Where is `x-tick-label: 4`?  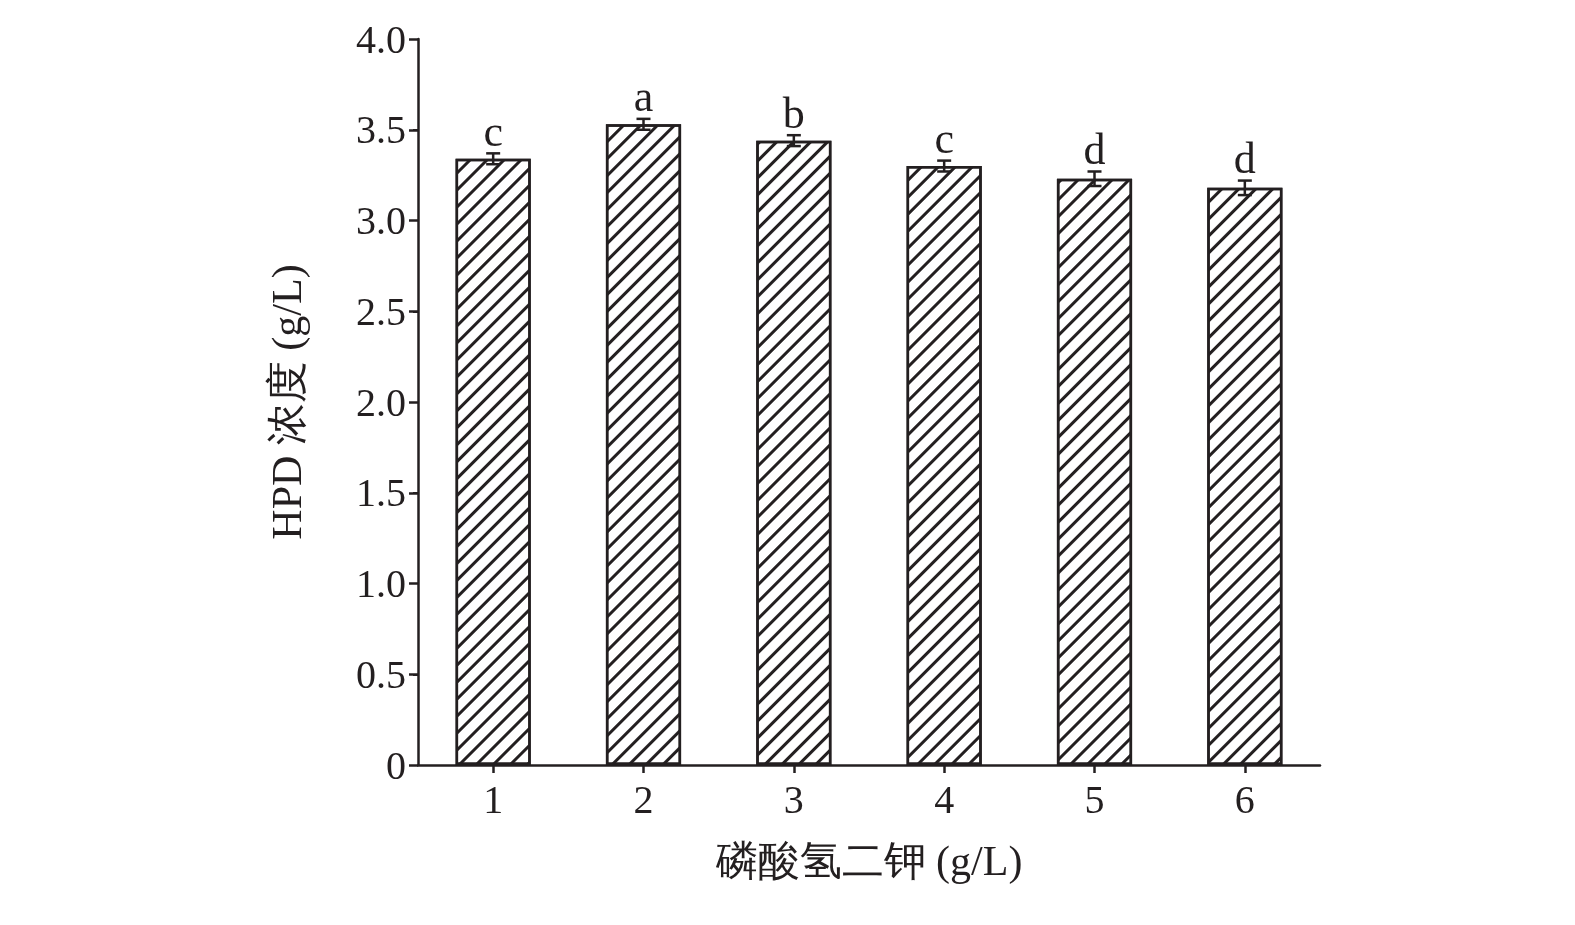
x-tick-label: 4 is located at coordinates (944, 799).